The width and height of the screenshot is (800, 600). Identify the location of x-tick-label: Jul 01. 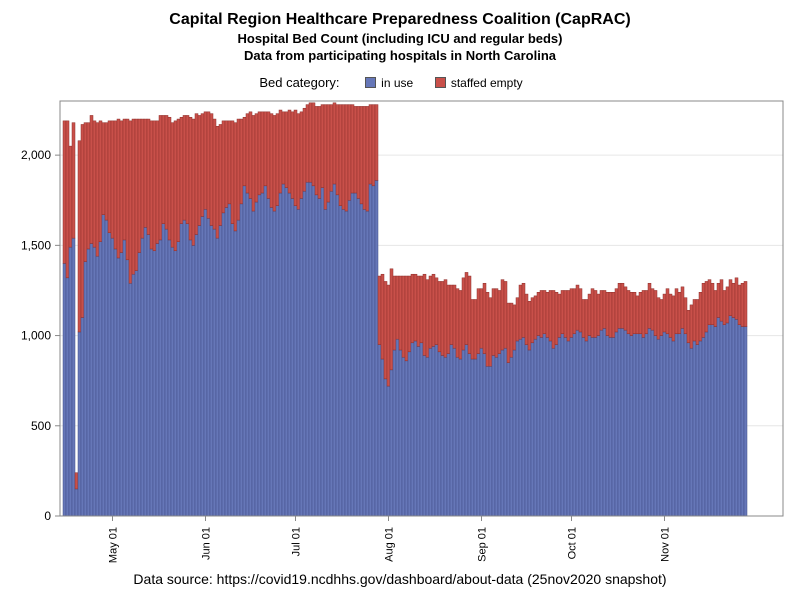
(297, 541).